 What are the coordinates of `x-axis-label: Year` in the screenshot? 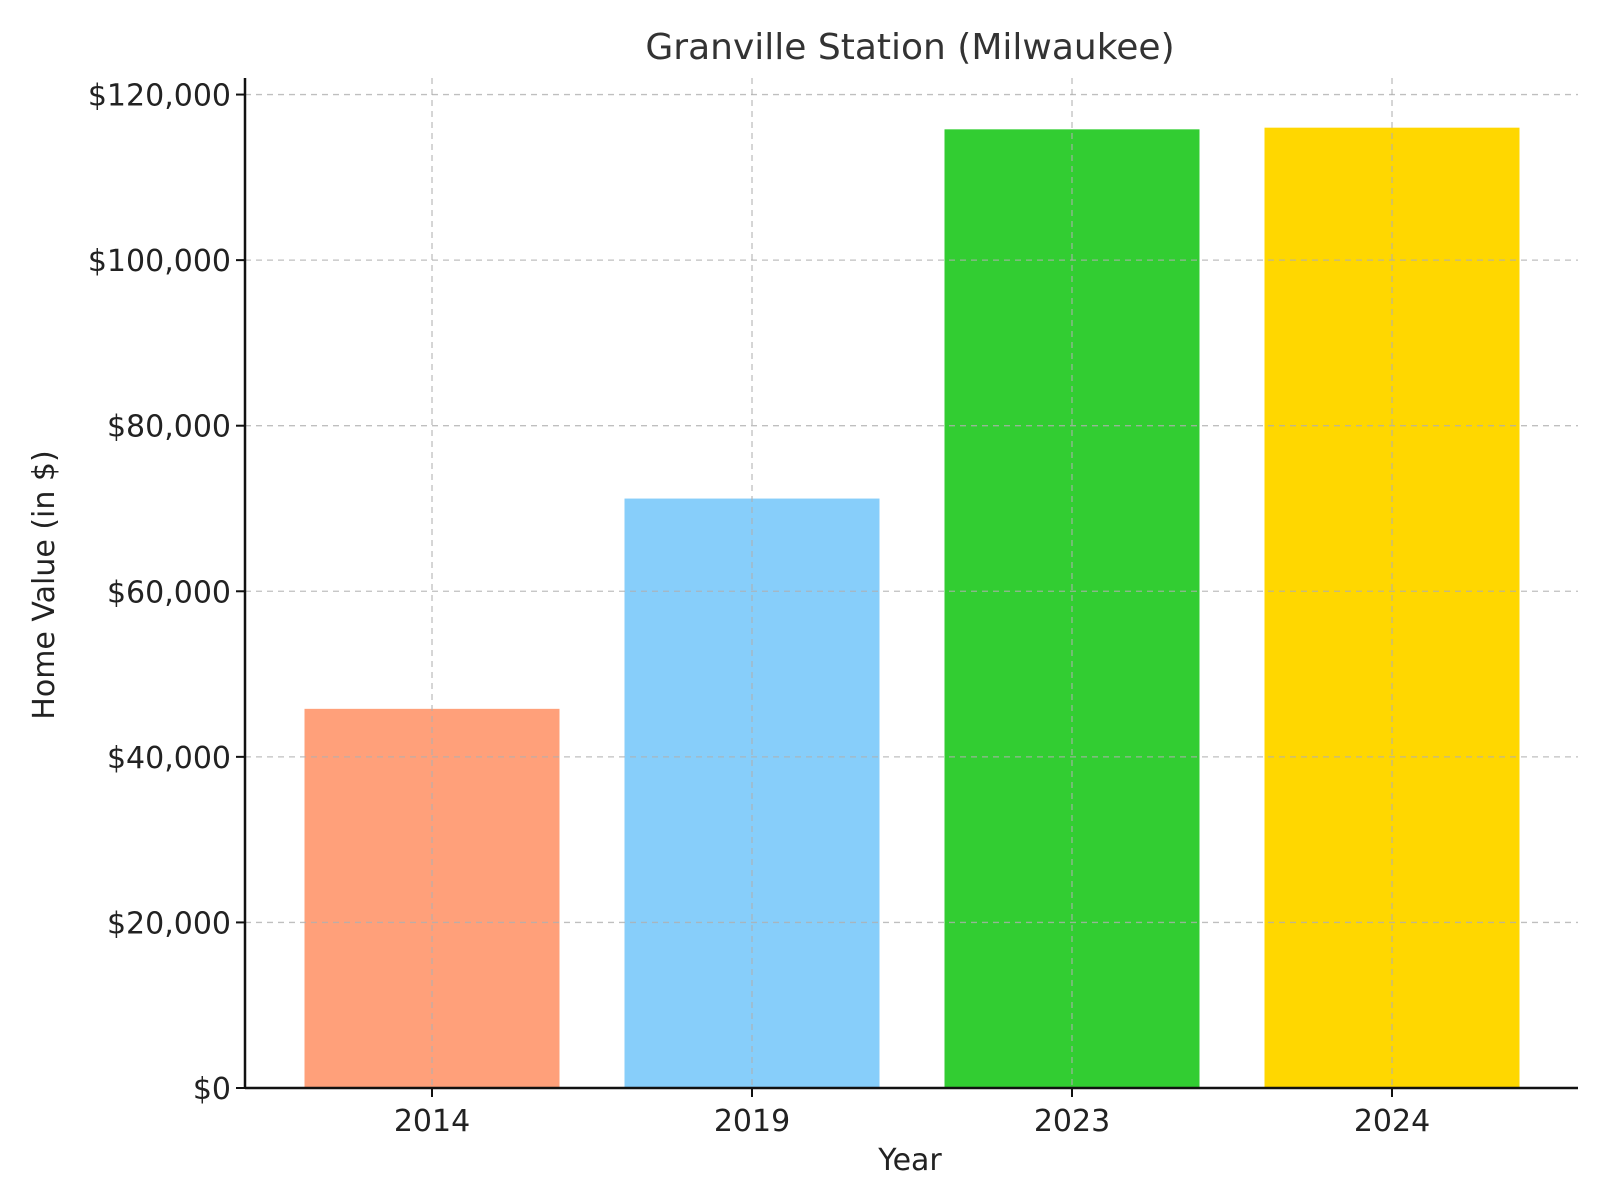 It's located at (909, 1160).